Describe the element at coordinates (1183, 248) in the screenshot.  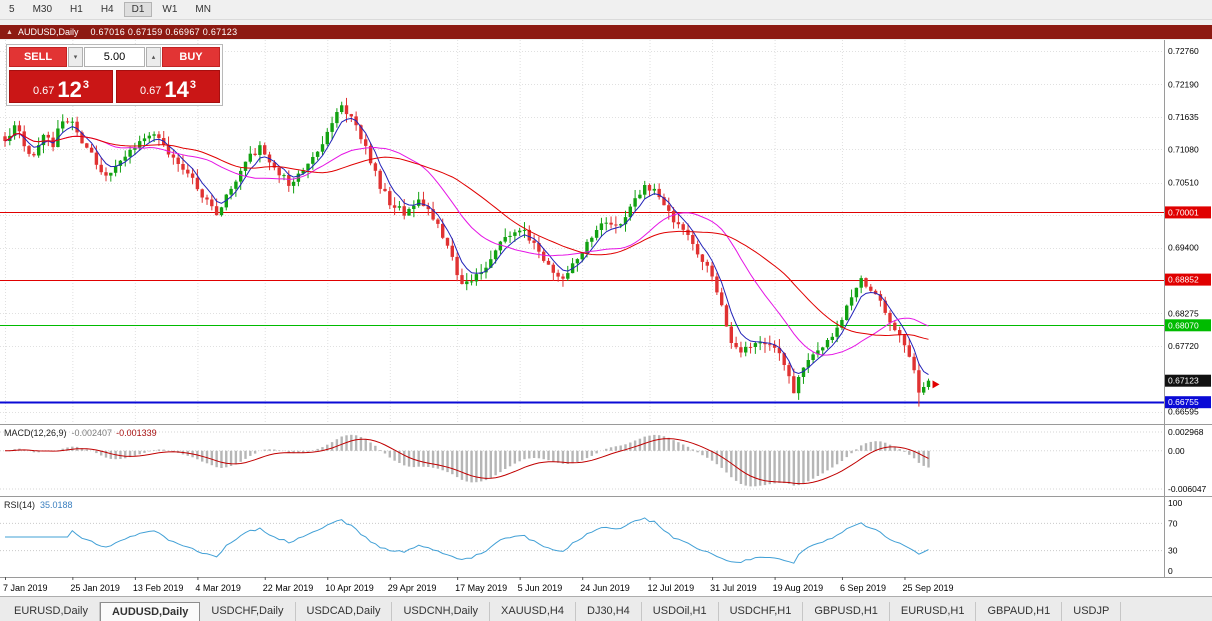
I see `svg-text: 0.69400` at that location.